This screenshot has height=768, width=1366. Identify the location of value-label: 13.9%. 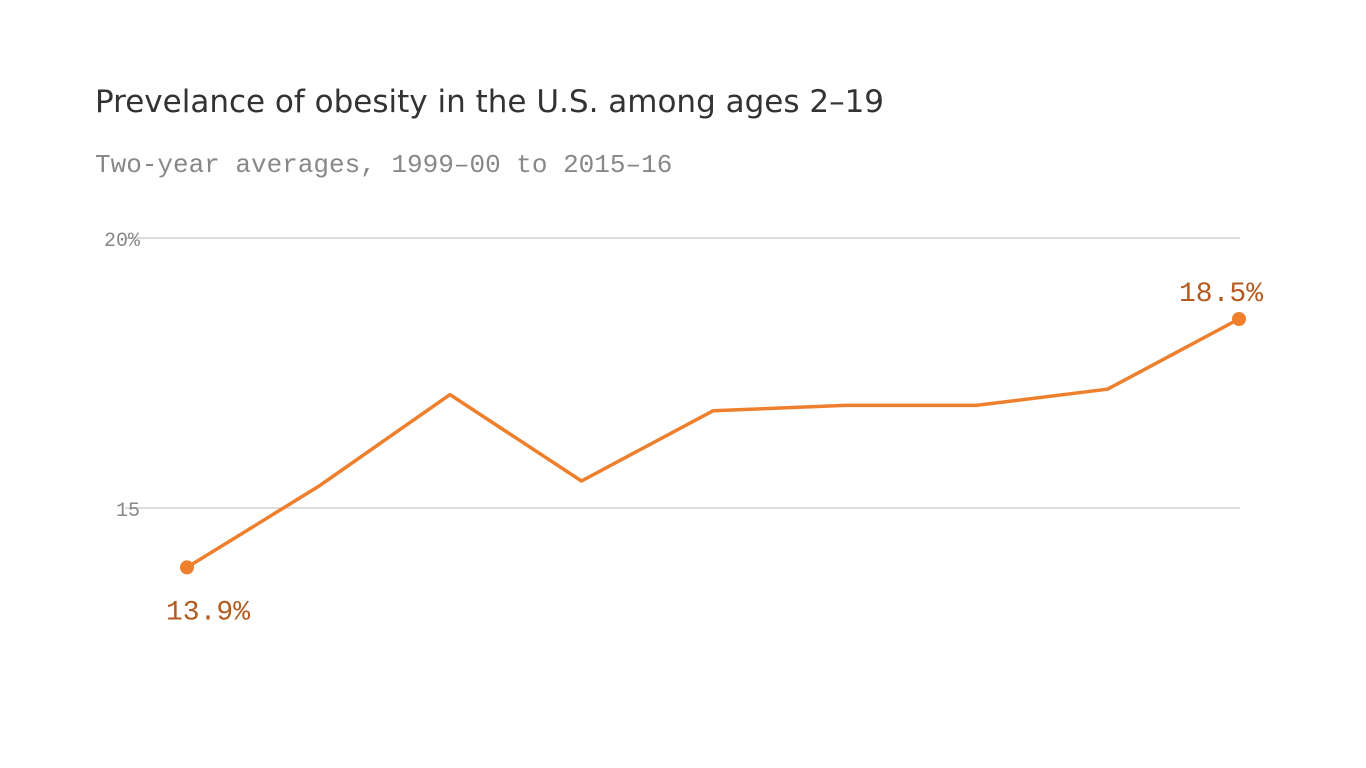
(208, 612).